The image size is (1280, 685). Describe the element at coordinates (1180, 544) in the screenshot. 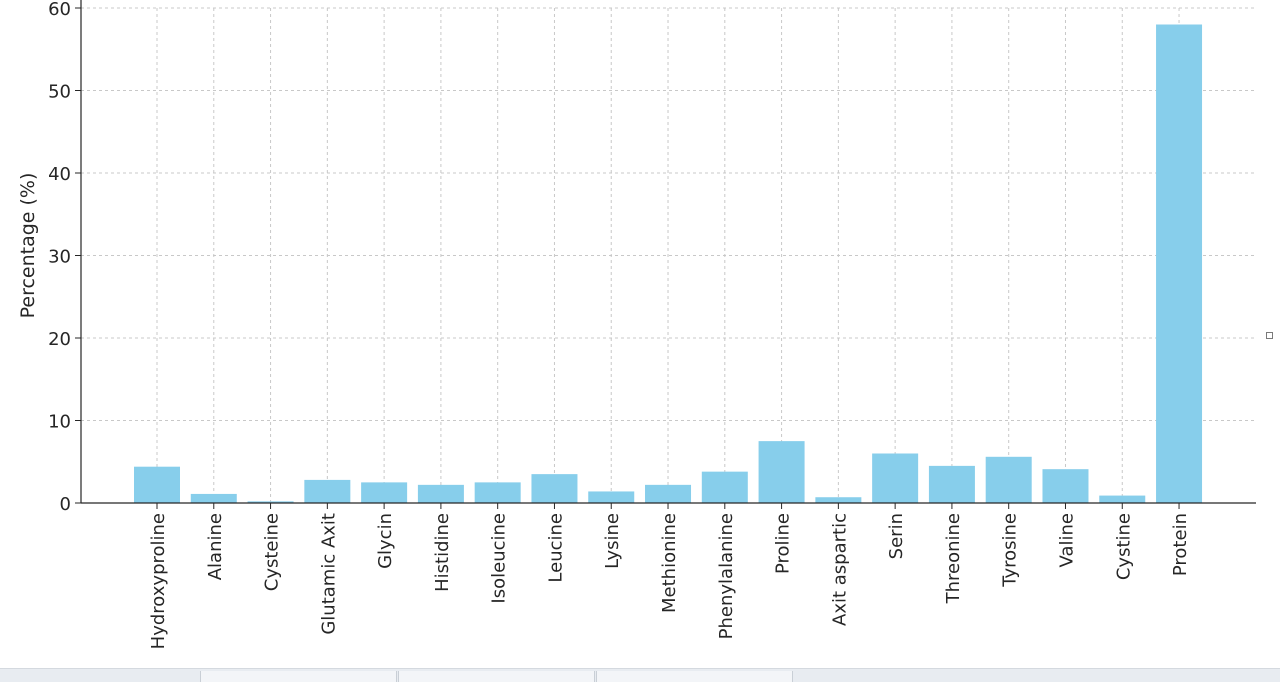

I see `x-tick-label: Protein` at that location.